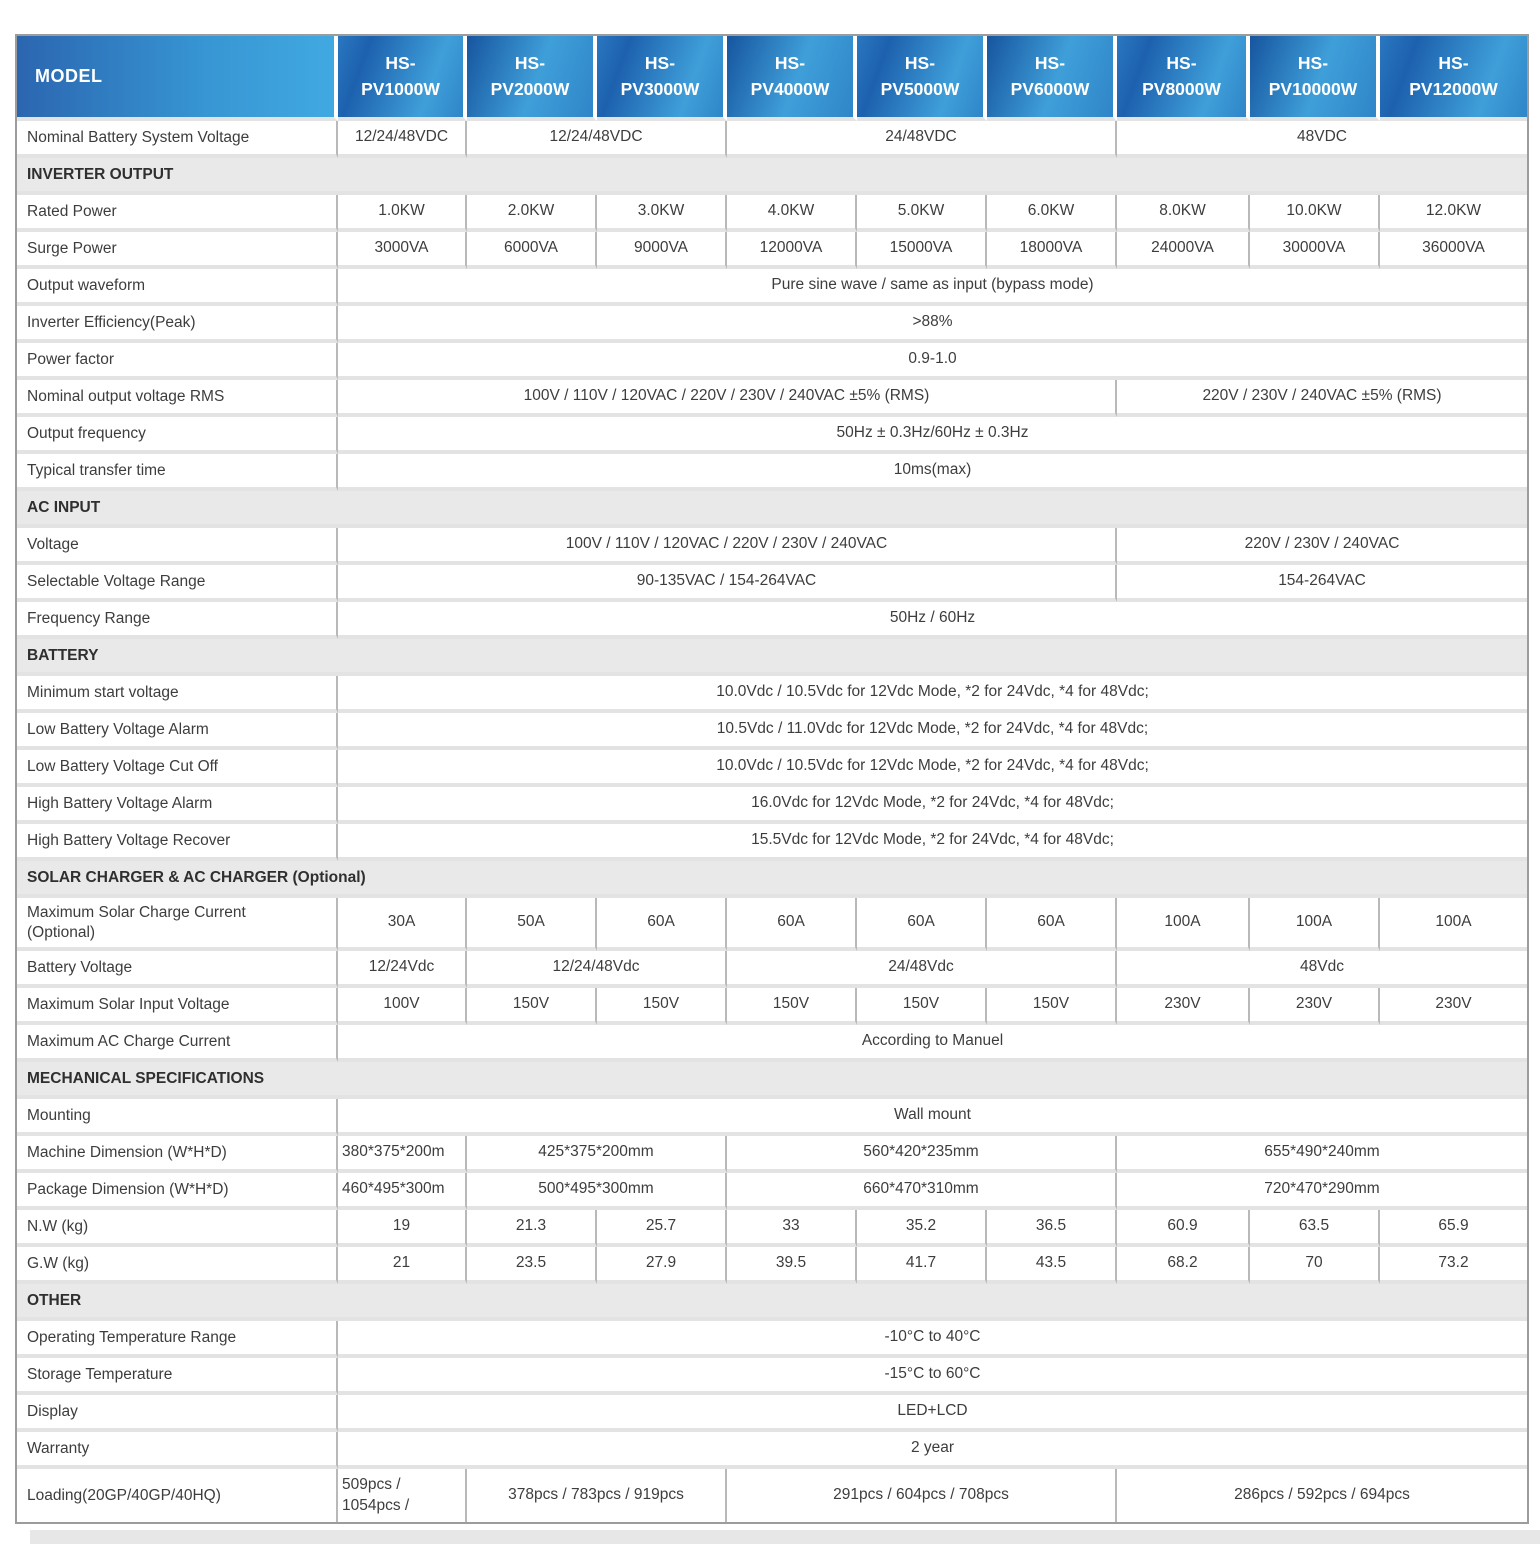 This screenshot has height=1544, width=1540. I want to click on row-label: Minimum start voltage, so click(177, 694).